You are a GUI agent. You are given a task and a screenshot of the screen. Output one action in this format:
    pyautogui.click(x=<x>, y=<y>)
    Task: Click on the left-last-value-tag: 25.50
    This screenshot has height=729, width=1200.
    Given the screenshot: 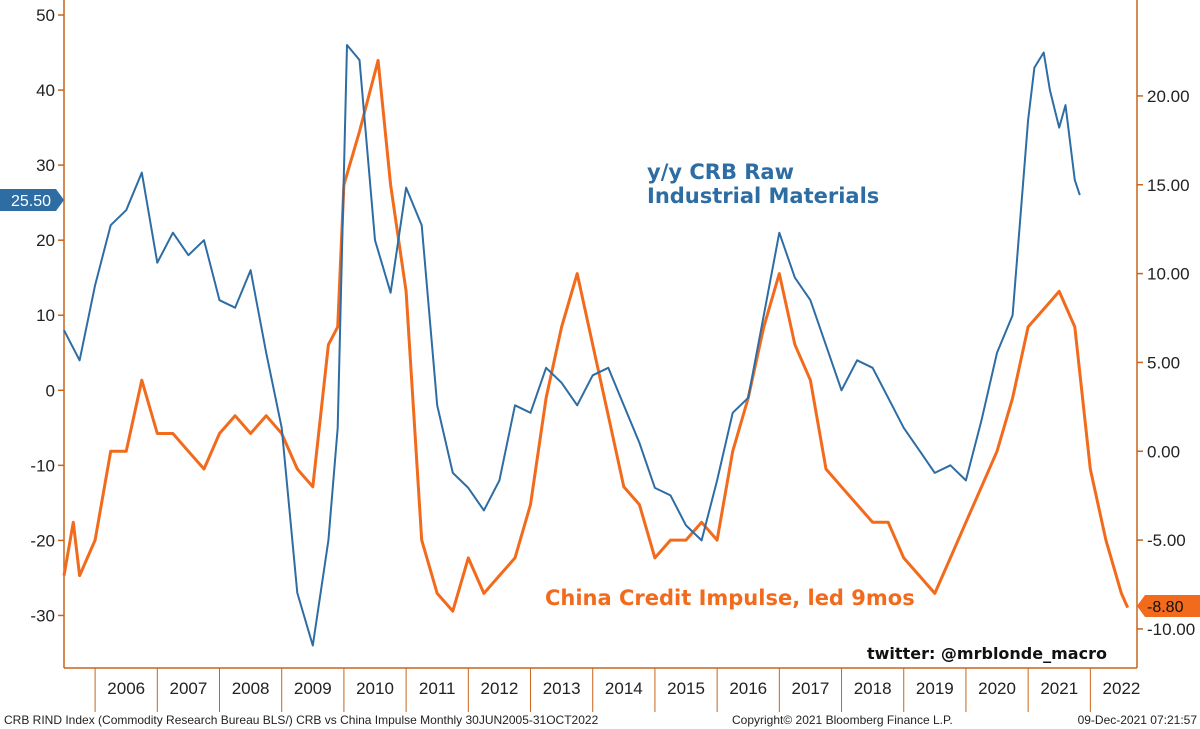 What is the action you would take?
    pyautogui.click(x=32, y=200)
    